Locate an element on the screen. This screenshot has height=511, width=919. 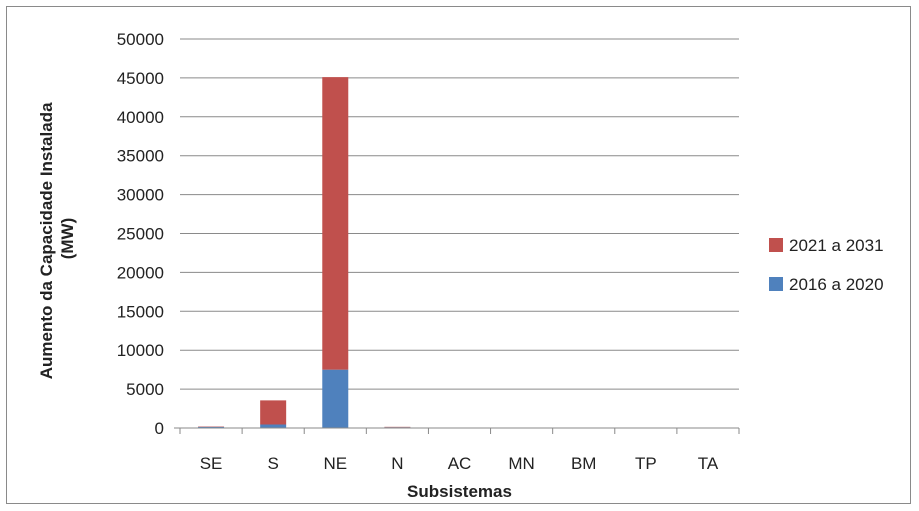
y-tick-label: 5000 is located at coordinates (145, 389).